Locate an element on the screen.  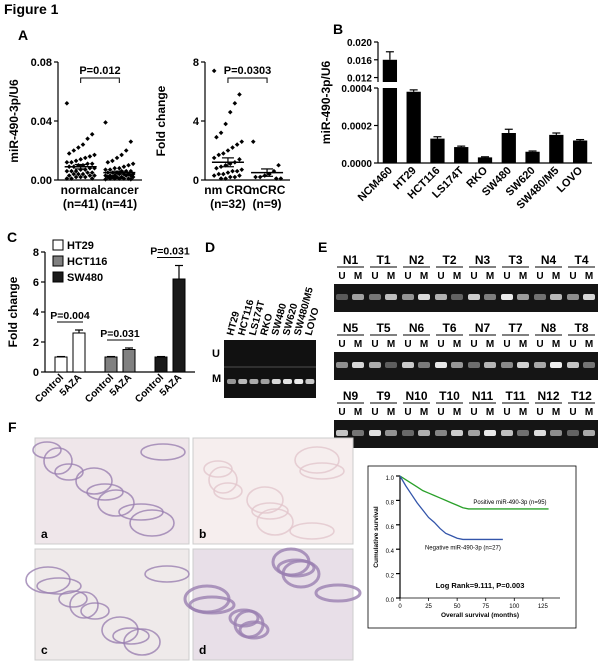
sample-label: N10 is located at coordinates (416, 396).